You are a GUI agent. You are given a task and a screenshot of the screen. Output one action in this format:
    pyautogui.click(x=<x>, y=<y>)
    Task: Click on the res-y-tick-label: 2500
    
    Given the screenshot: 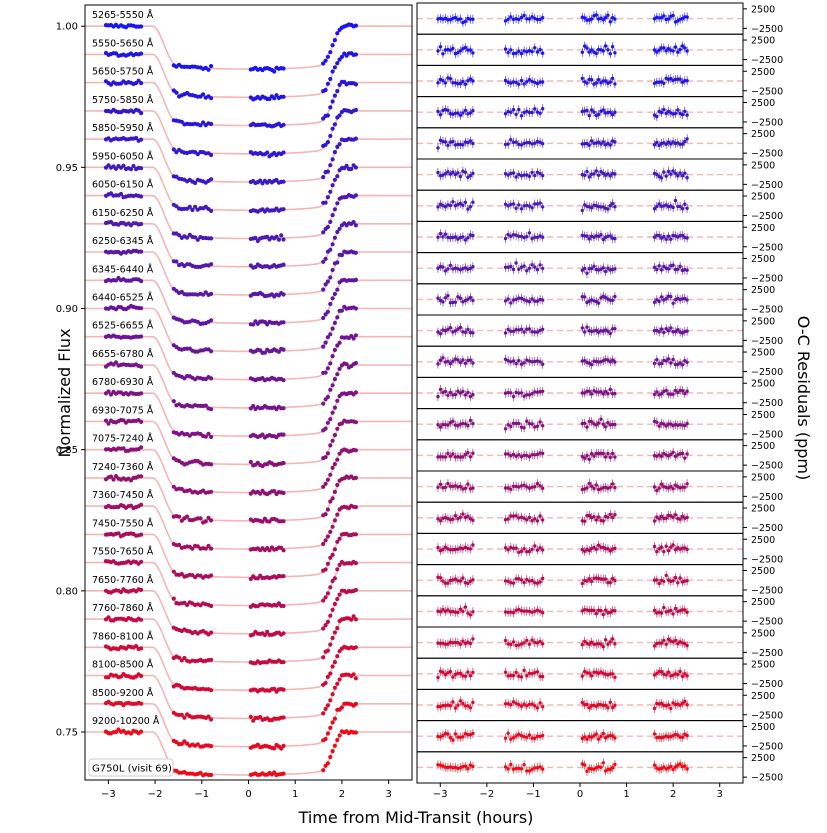 What is the action you would take?
    pyautogui.click(x=763, y=353)
    